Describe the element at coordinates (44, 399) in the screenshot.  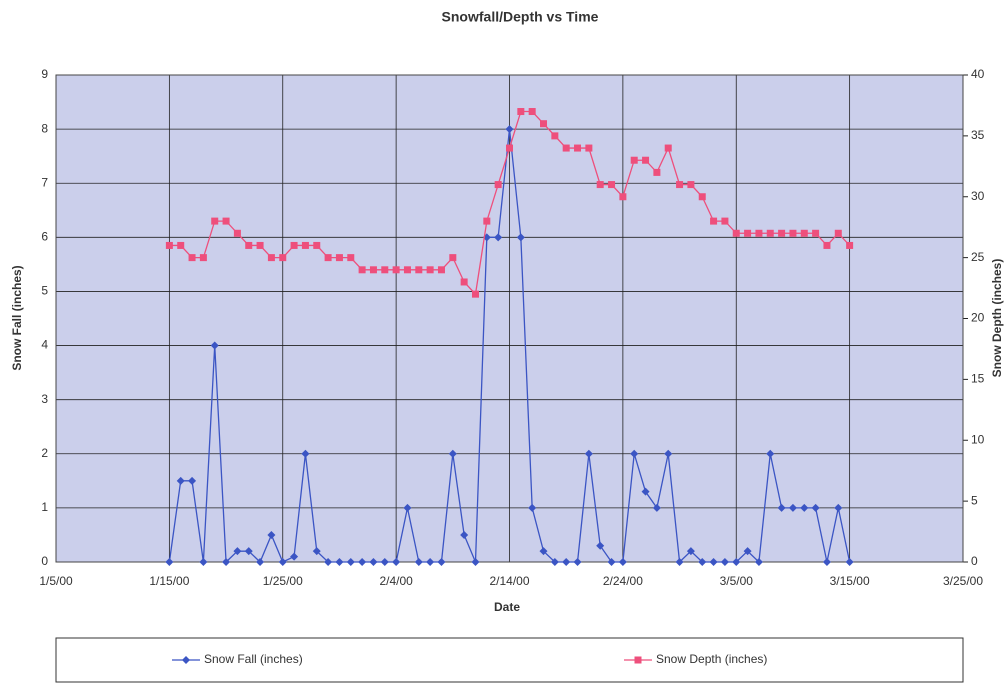
I see `y-tick-label: 3` at that location.